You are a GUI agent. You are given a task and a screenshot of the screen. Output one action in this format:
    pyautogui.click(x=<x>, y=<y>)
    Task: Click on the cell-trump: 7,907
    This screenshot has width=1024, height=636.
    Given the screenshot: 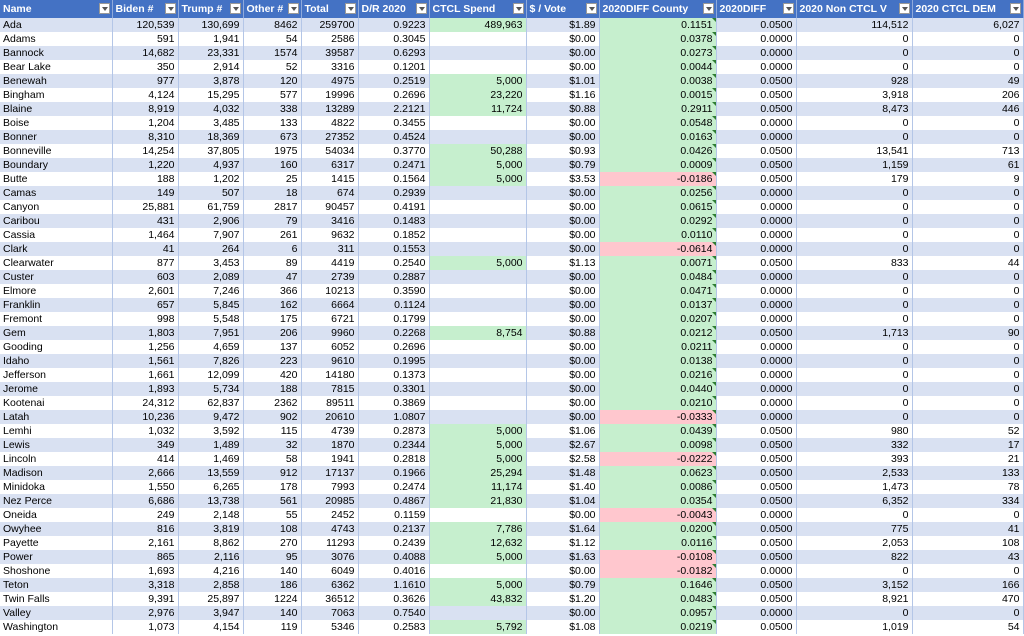 What is the action you would take?
    pyautogui.click(x=211, y=235)
    